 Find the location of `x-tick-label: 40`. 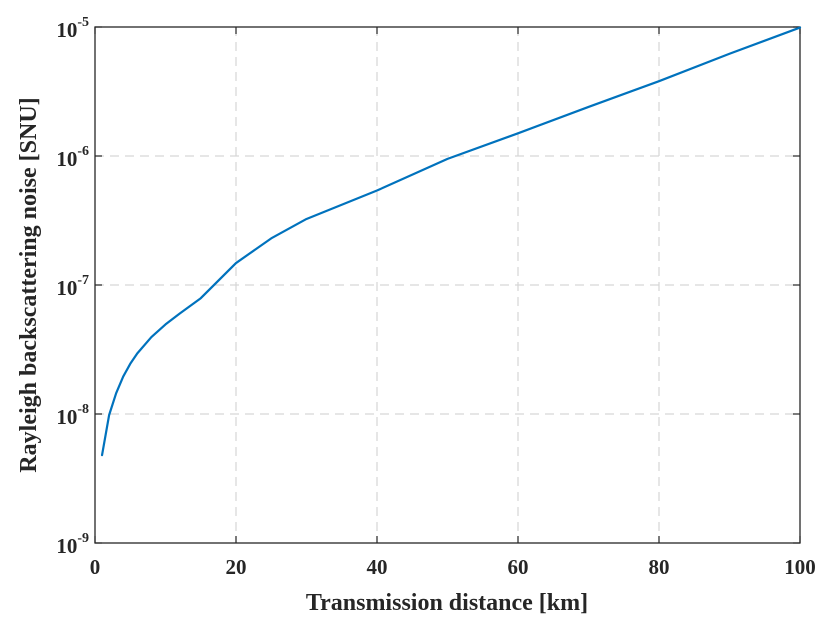

x-tick-label: 40 is located at coordinates (377, 567).